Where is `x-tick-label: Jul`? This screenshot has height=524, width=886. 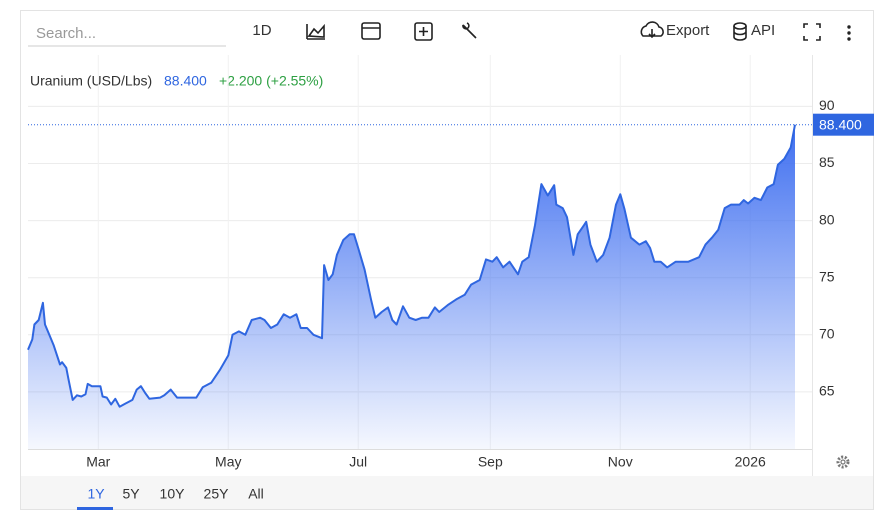 x-tick-label: Jul is located at coordinates (358, 462).